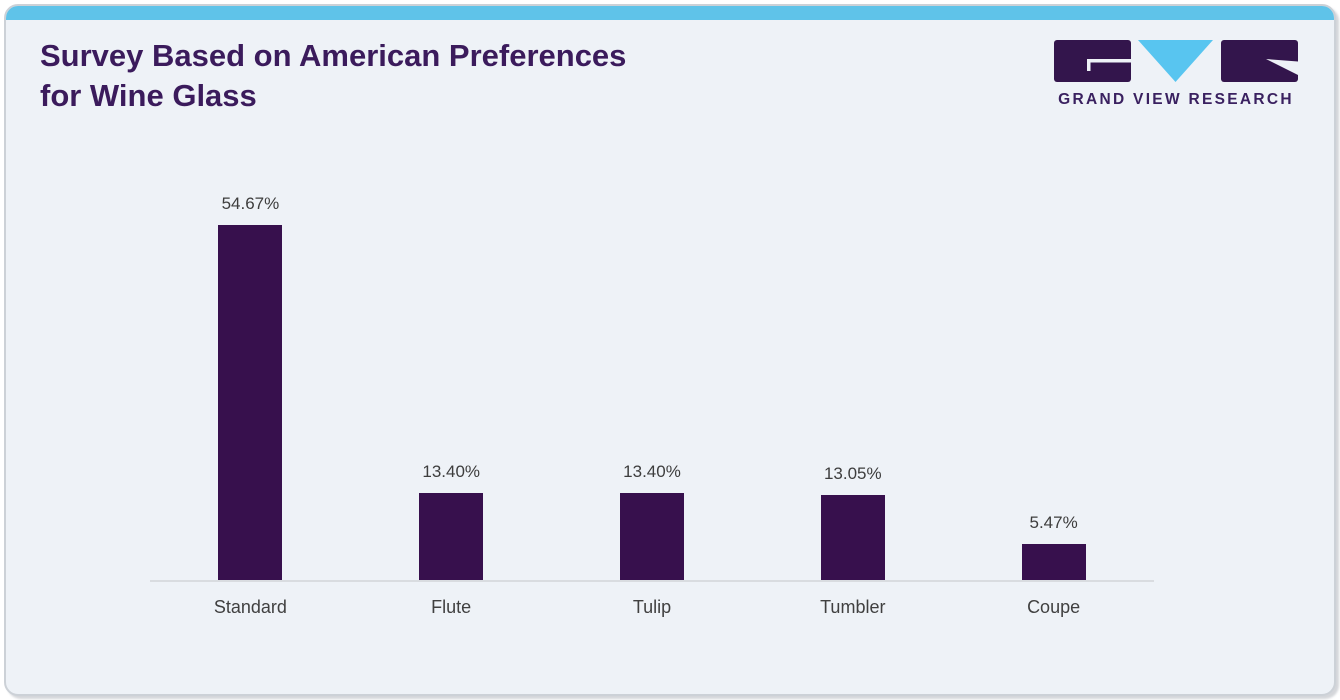 The height and width of the screenshot is (700, 1340). What do you see at coordinates (670, 13) in the screenshot?
I see `accent-topbar` at bounding box center [670, 13].